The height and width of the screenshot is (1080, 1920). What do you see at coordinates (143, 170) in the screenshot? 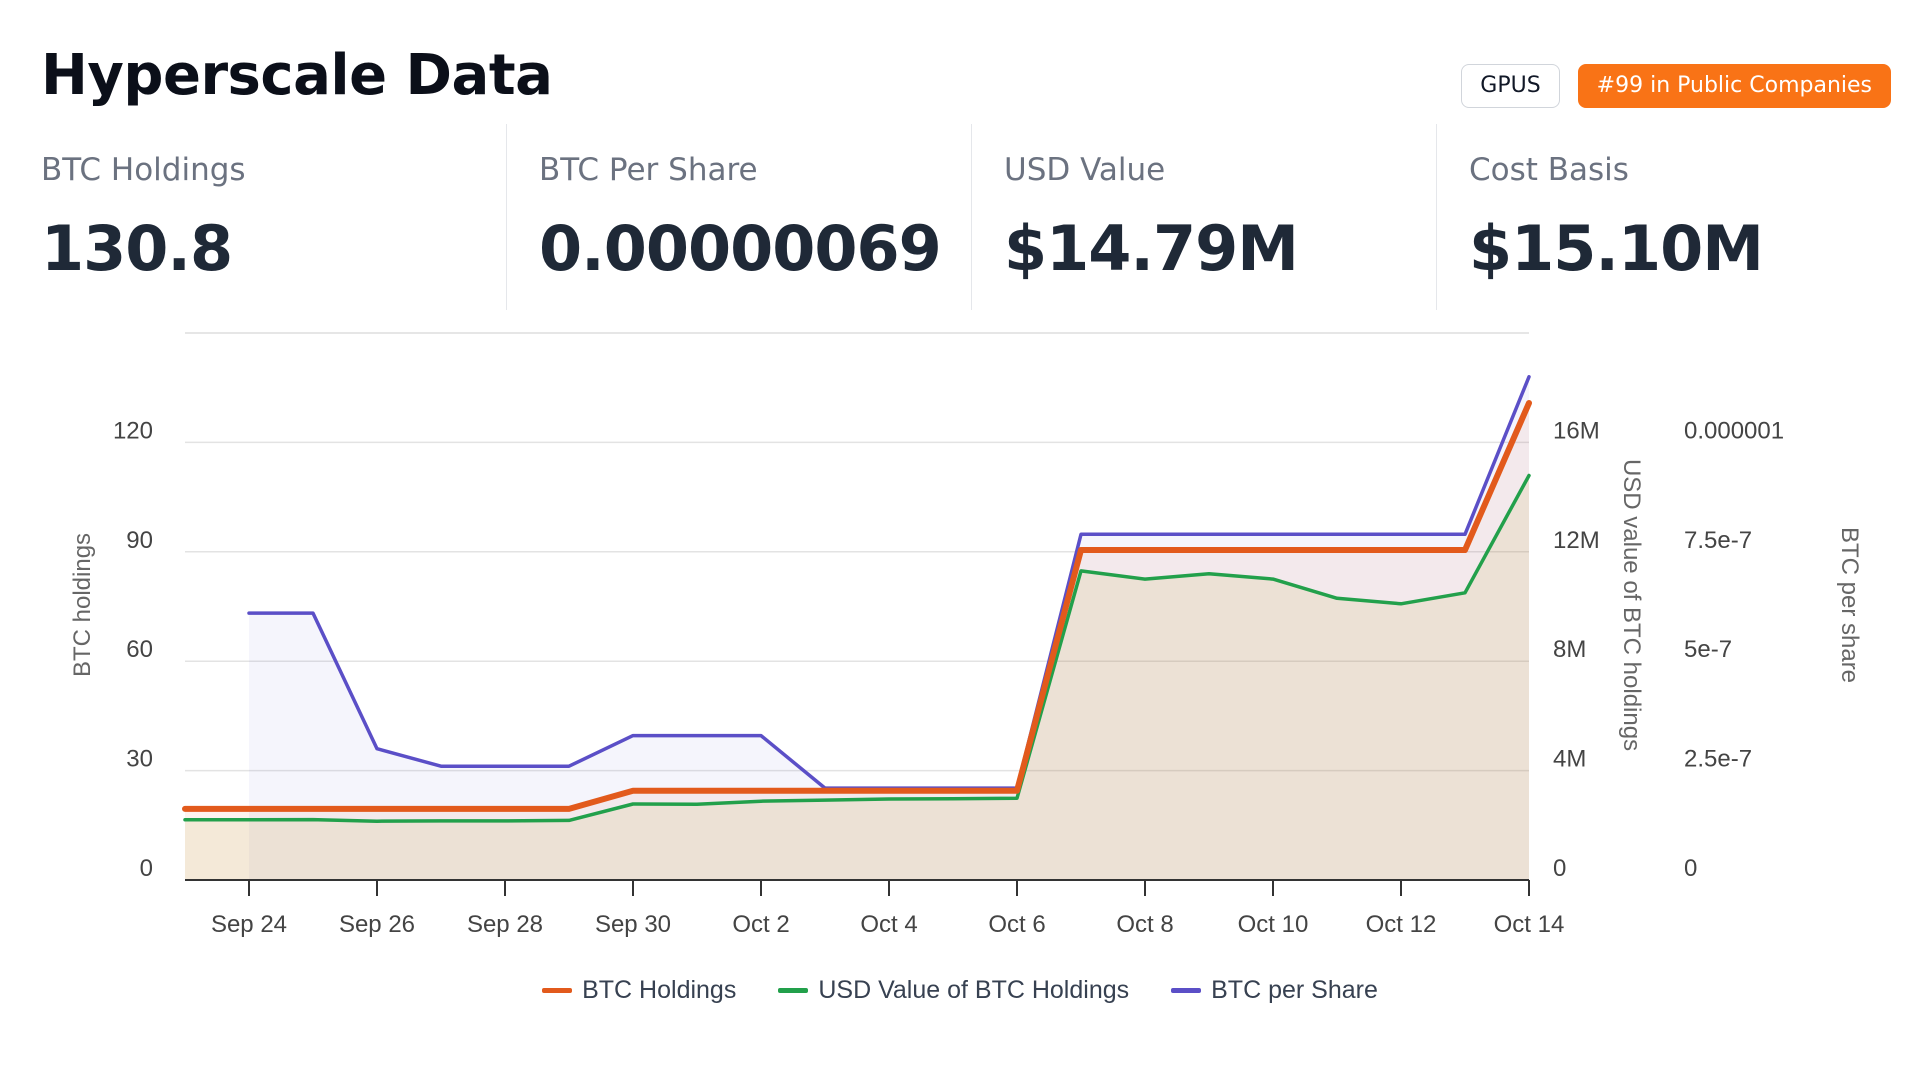
I see `stat-label: BTC Holdings` at bounding box center [143, 170].